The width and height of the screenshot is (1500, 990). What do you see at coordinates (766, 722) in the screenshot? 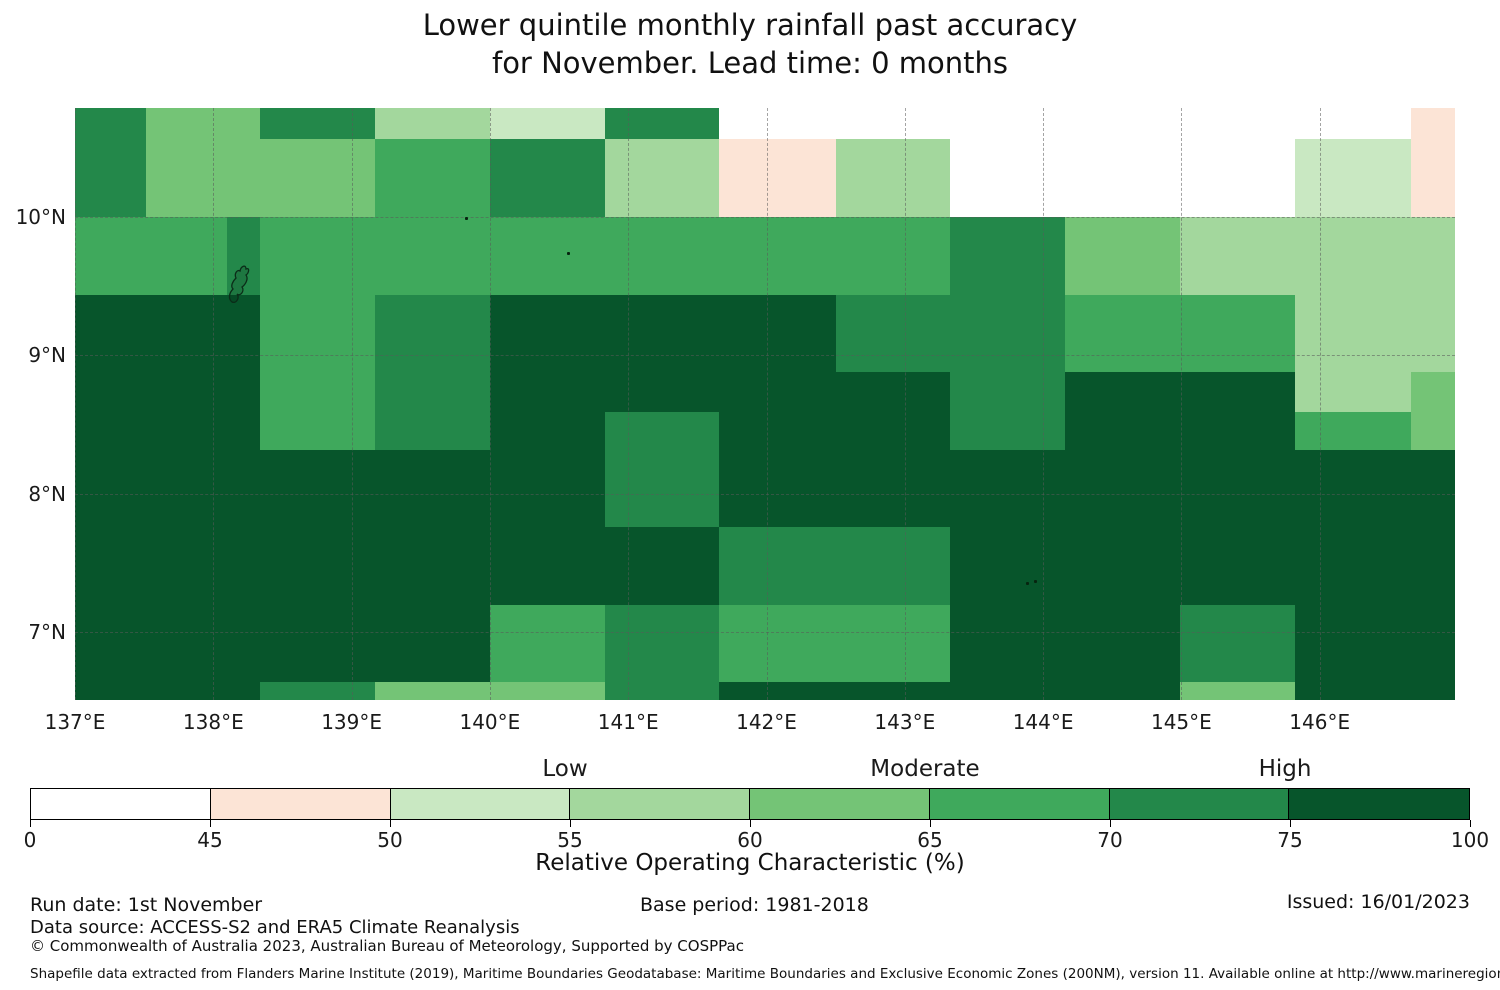
I see `x-axis-tick-label: 142°E` at bounding box center [766, 722].